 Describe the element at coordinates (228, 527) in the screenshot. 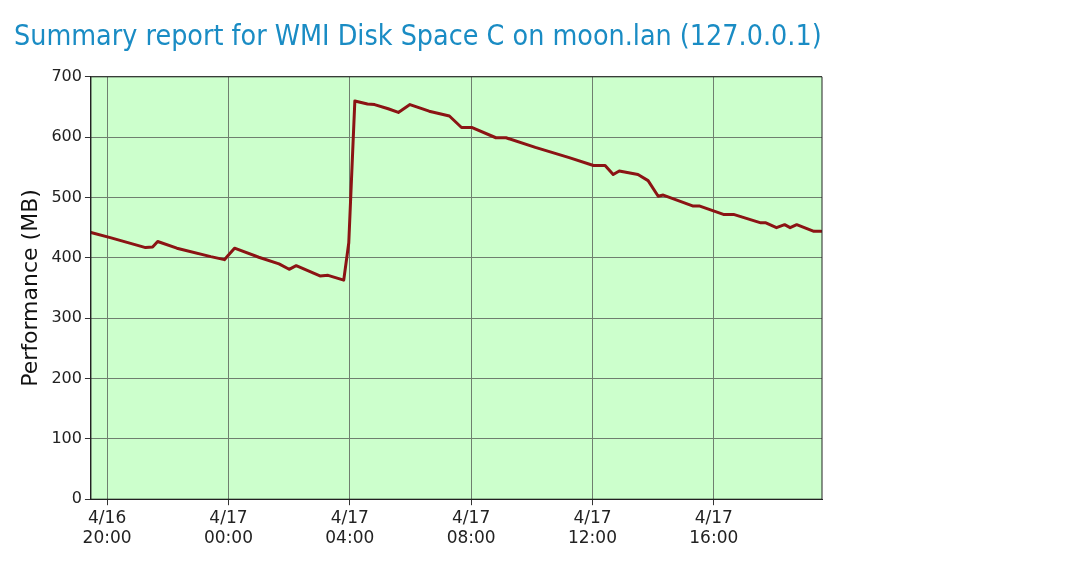

I see `x-tick-label: 4/17 00:00` at that location.